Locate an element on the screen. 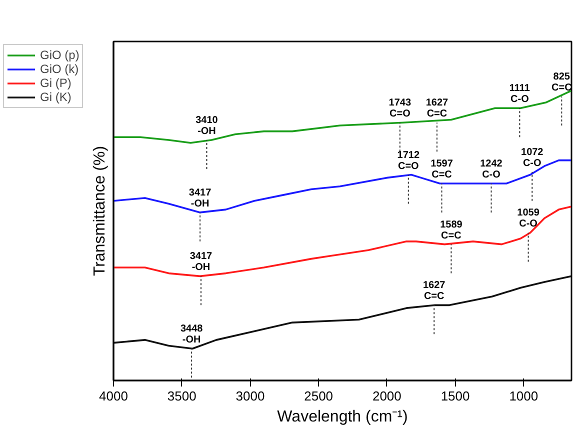 The image size is (573, 432). x-tick-label: 4000 is located at coordinates (113, 396).